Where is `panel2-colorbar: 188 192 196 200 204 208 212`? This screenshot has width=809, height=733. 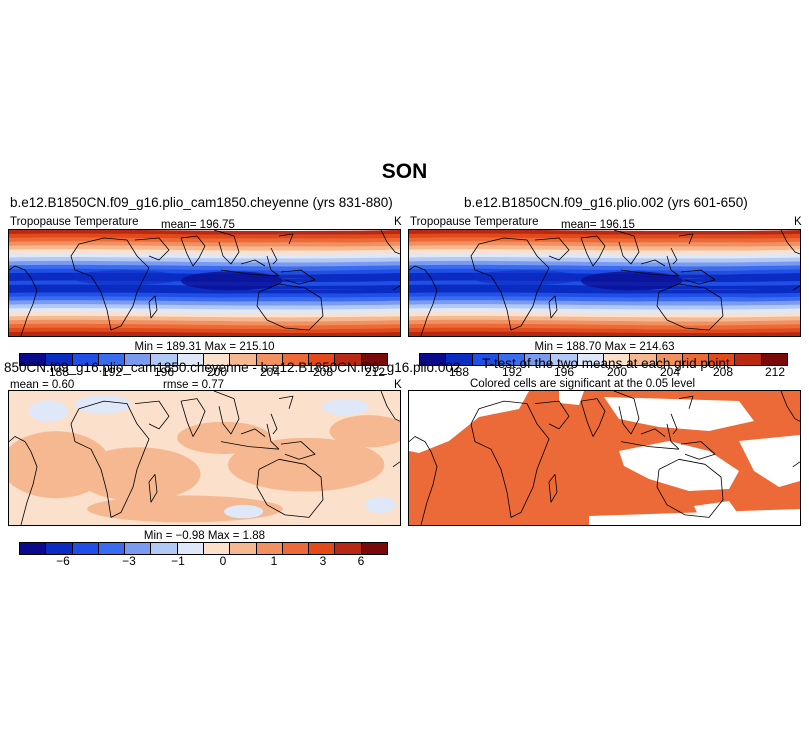 panel2-colorbar: 188 192 196 200 204 208 212 is located at coordinates (603, 366).